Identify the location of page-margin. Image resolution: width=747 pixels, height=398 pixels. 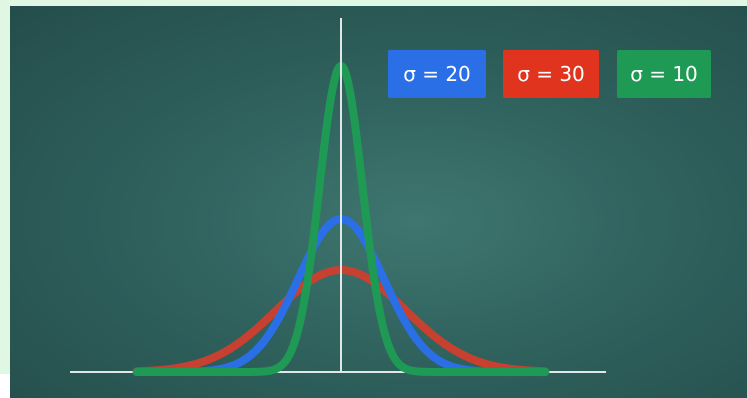
(5, 386).